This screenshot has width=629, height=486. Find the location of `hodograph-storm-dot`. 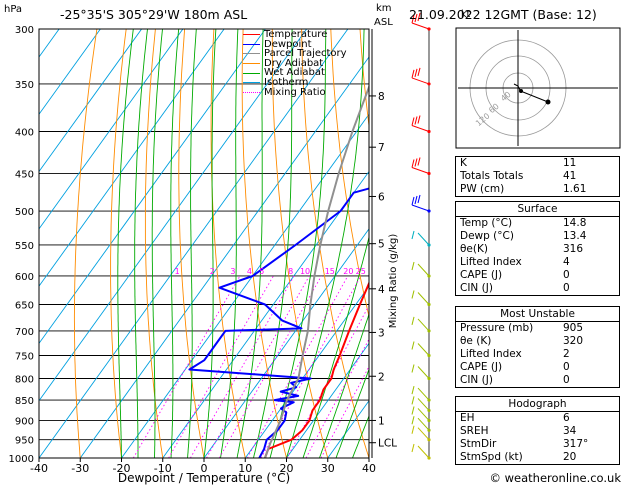

hodograph-storm-dot is located at coordinates (548, 102).